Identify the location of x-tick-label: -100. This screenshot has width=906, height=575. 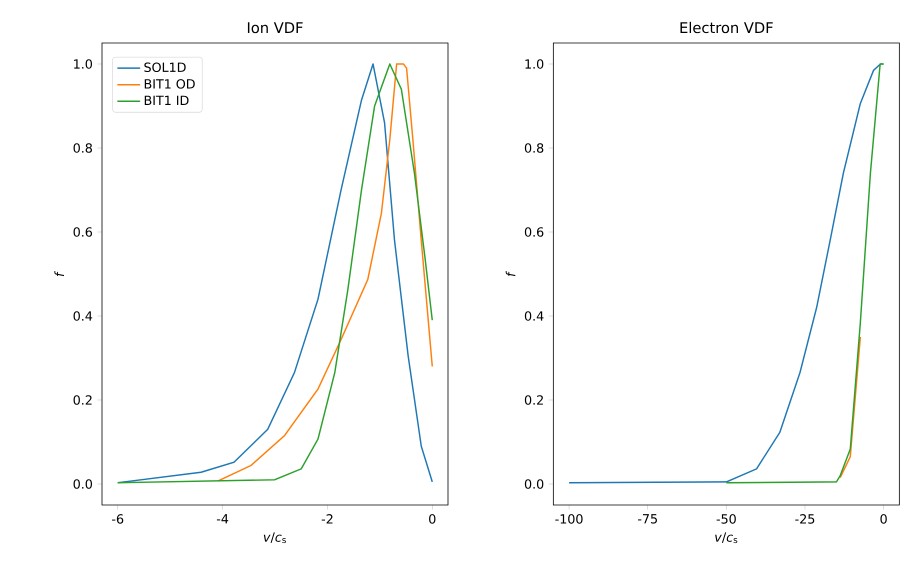
(569, 519).